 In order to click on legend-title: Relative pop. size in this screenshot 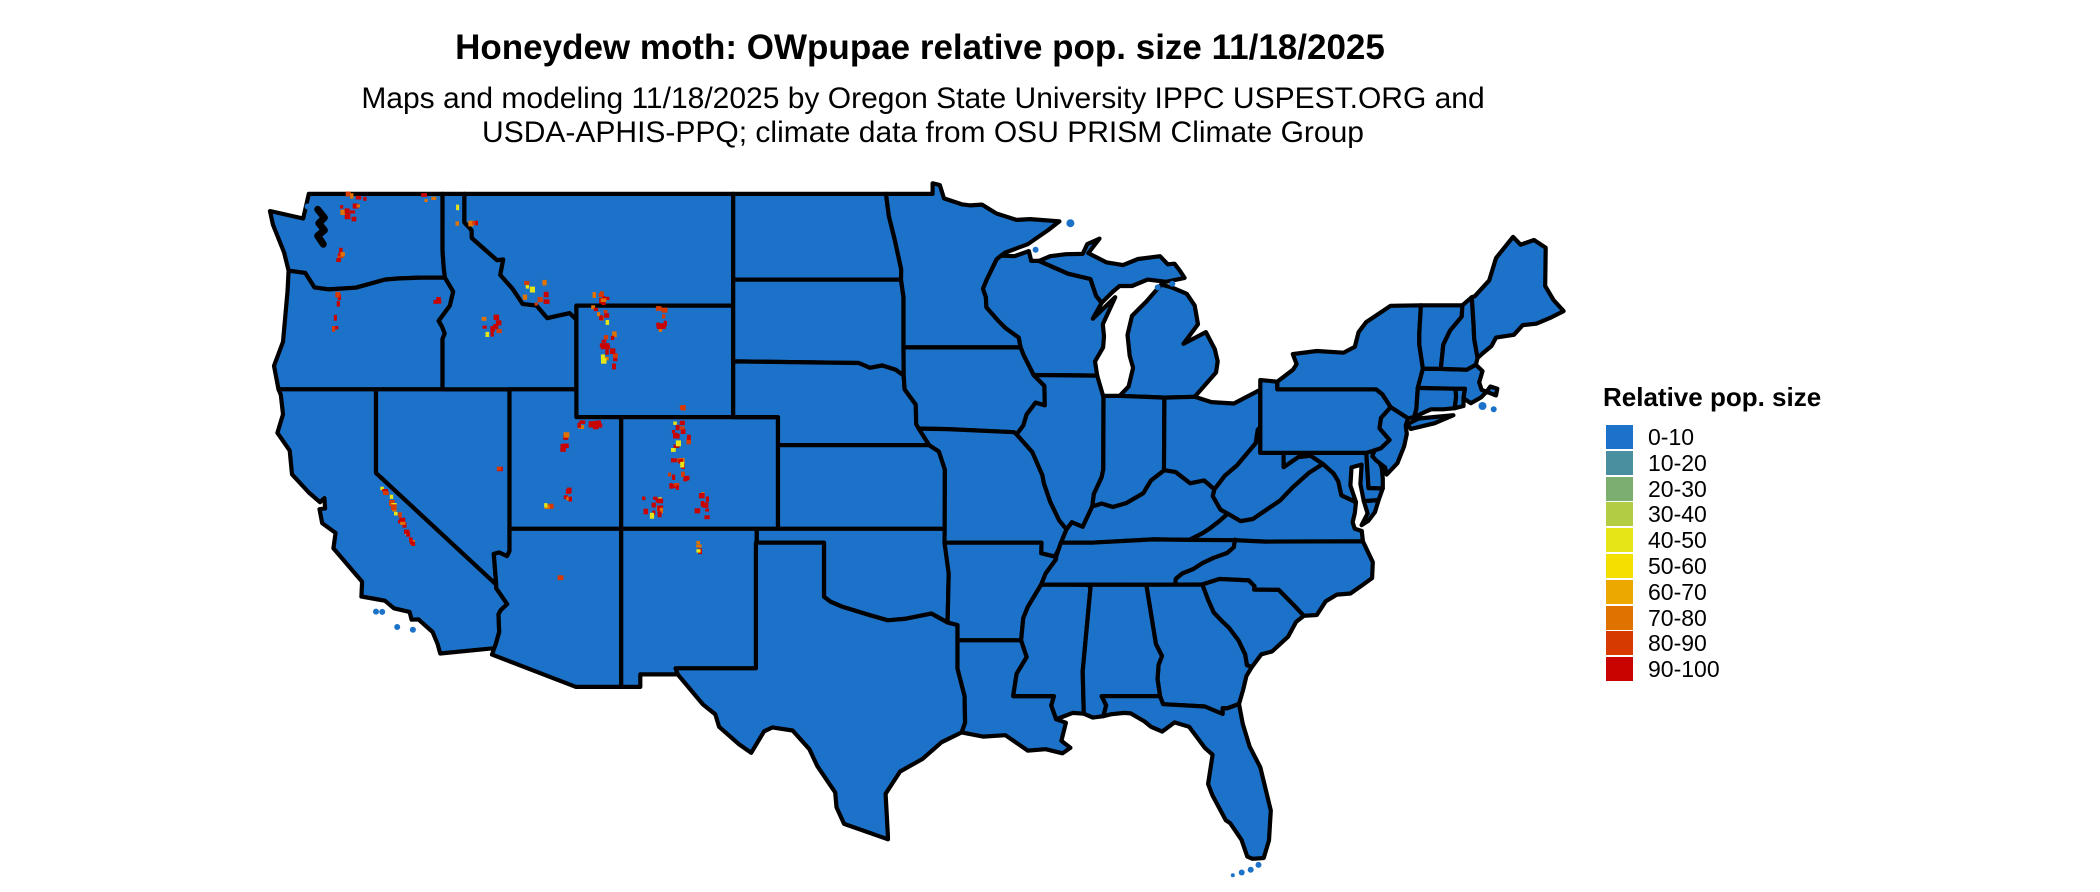, I will do `click(1712, 397)`.